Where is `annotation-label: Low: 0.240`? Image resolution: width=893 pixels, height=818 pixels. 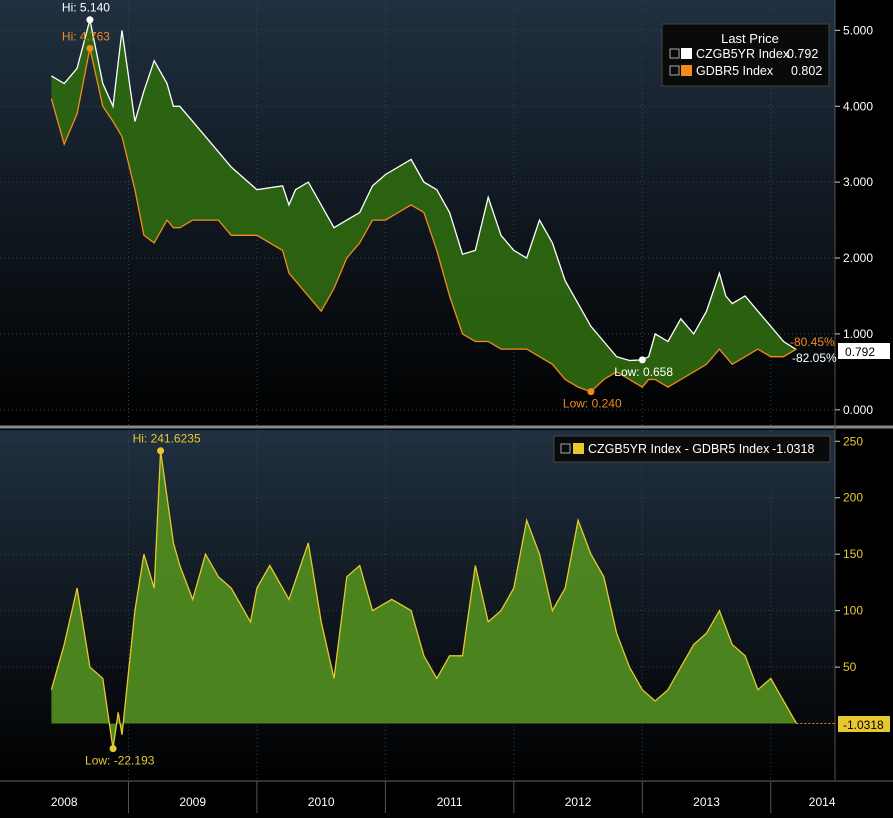 annotation-label: Low: 0.240 is located at coordinates (592, 404).